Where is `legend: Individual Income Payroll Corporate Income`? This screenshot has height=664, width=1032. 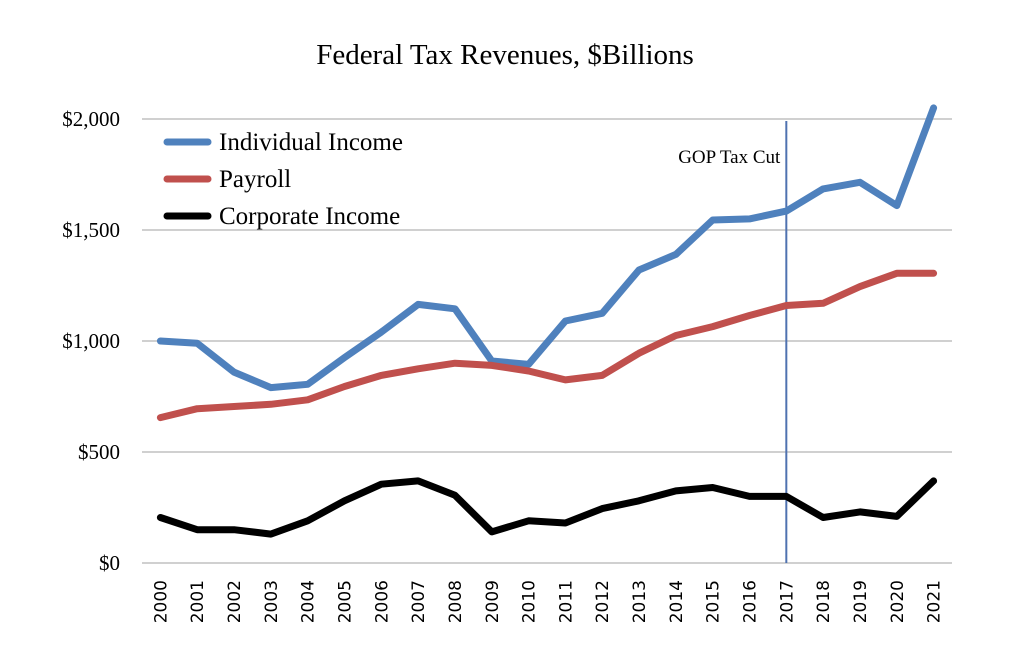
legend: Individual Income Payroll Corporate Income is located at coordinates (283, 179).